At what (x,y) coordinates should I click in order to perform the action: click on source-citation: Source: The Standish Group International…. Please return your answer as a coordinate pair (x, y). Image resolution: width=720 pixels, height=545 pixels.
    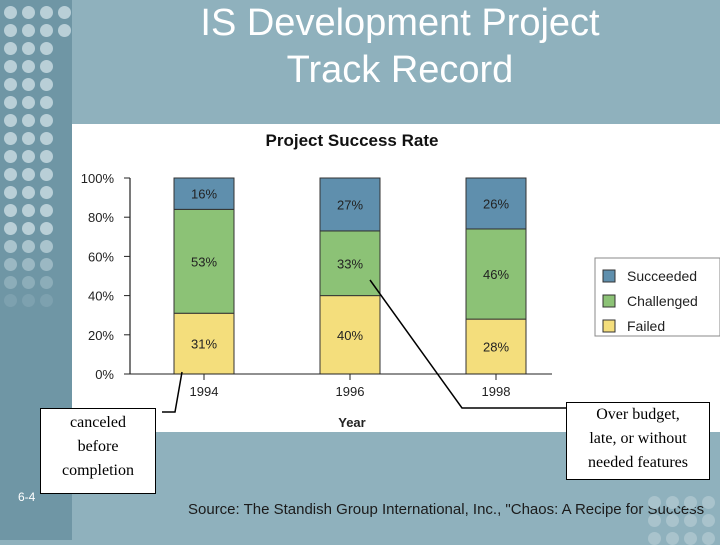
    Looking at the image, I should click on (449, 509).